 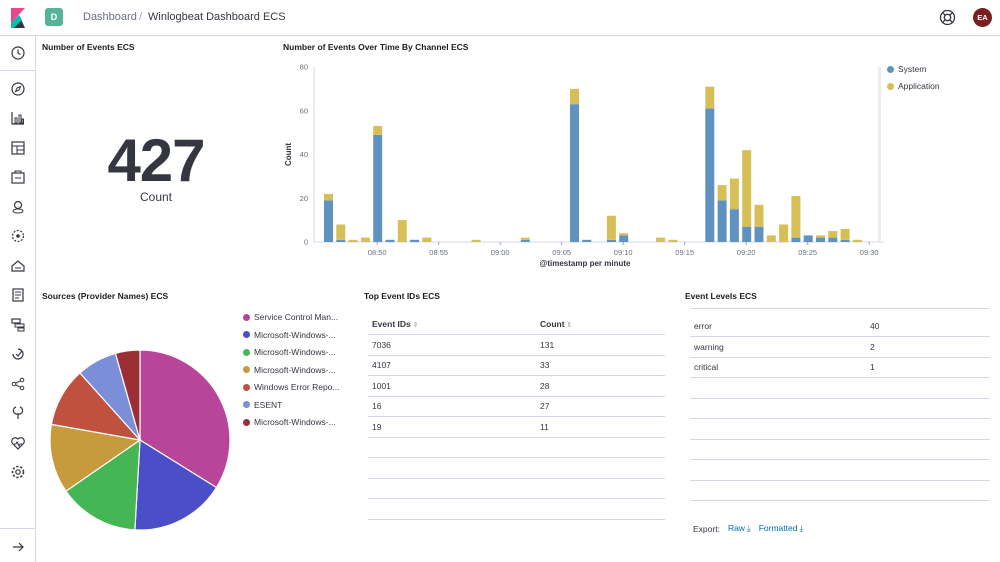 I want to click on discover-compass-icon, so click(x=18, y=89).